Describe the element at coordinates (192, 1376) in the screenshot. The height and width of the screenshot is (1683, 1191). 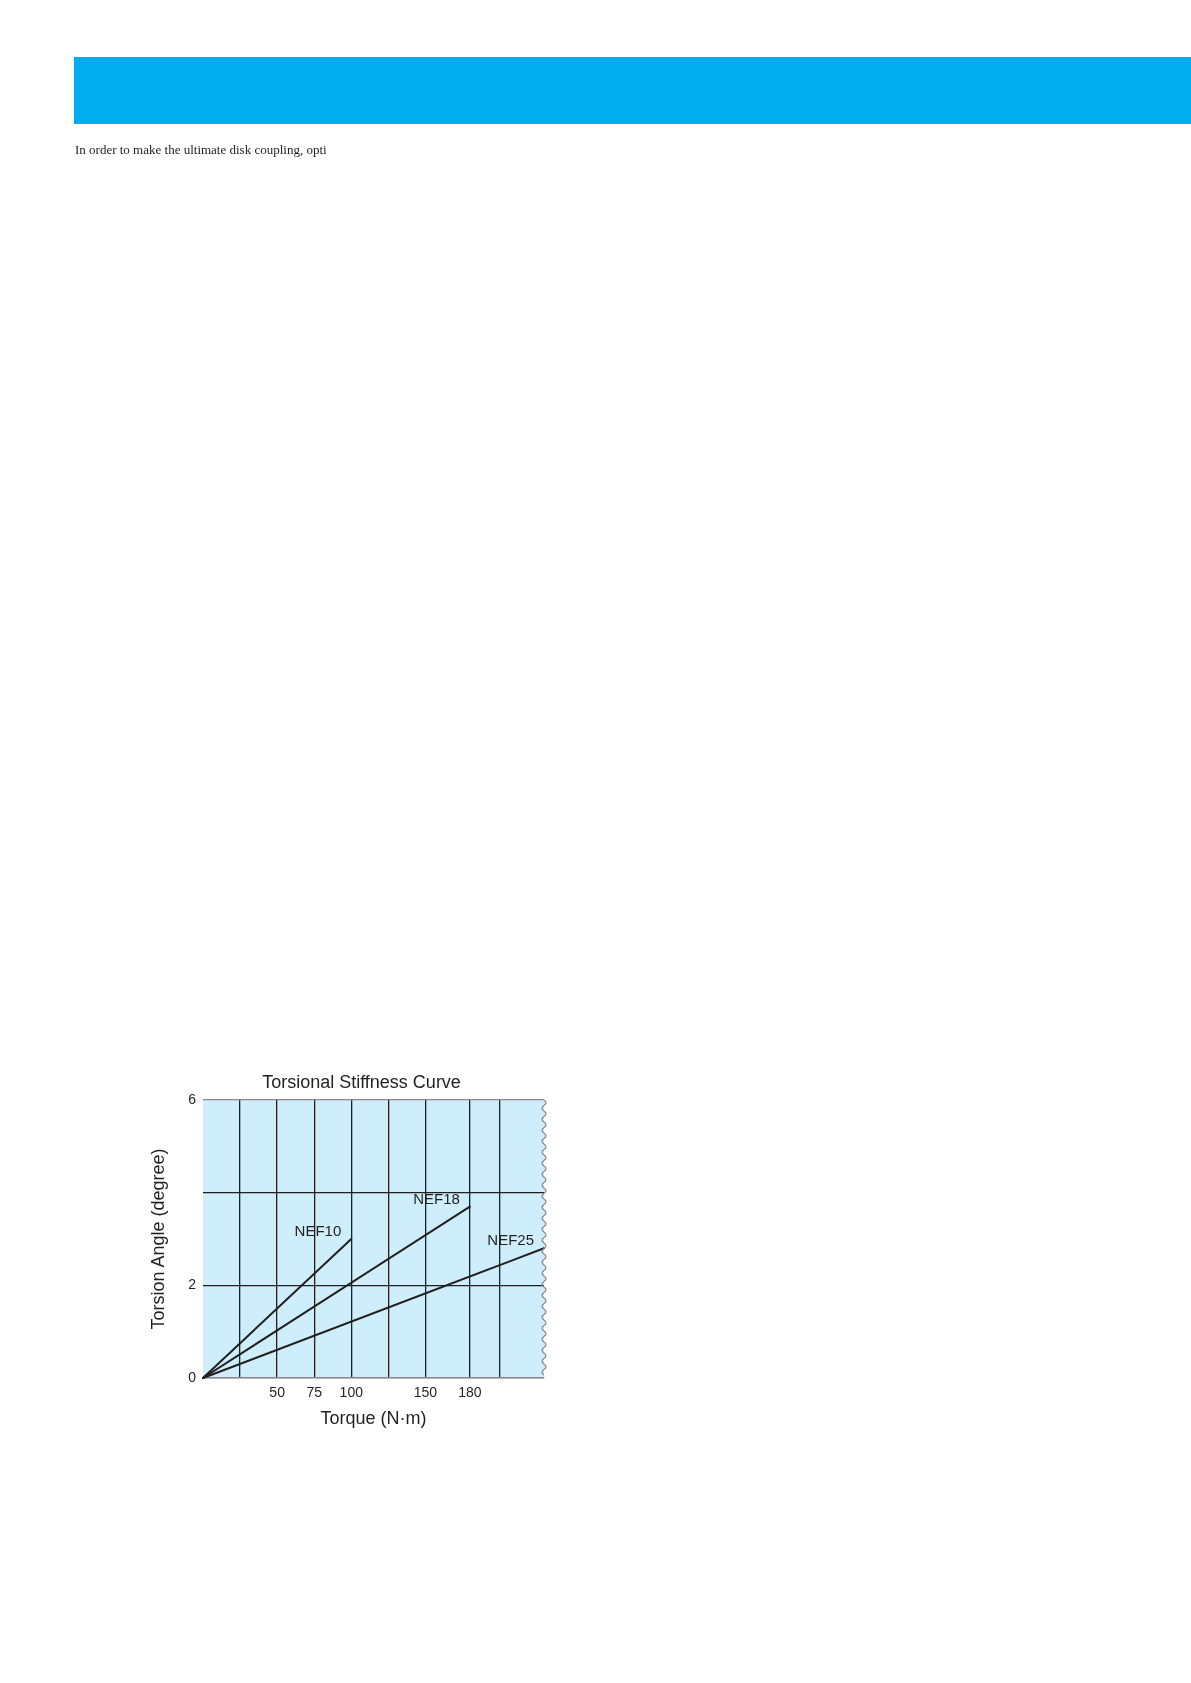
I see `y-tick-label: 0` at that location.